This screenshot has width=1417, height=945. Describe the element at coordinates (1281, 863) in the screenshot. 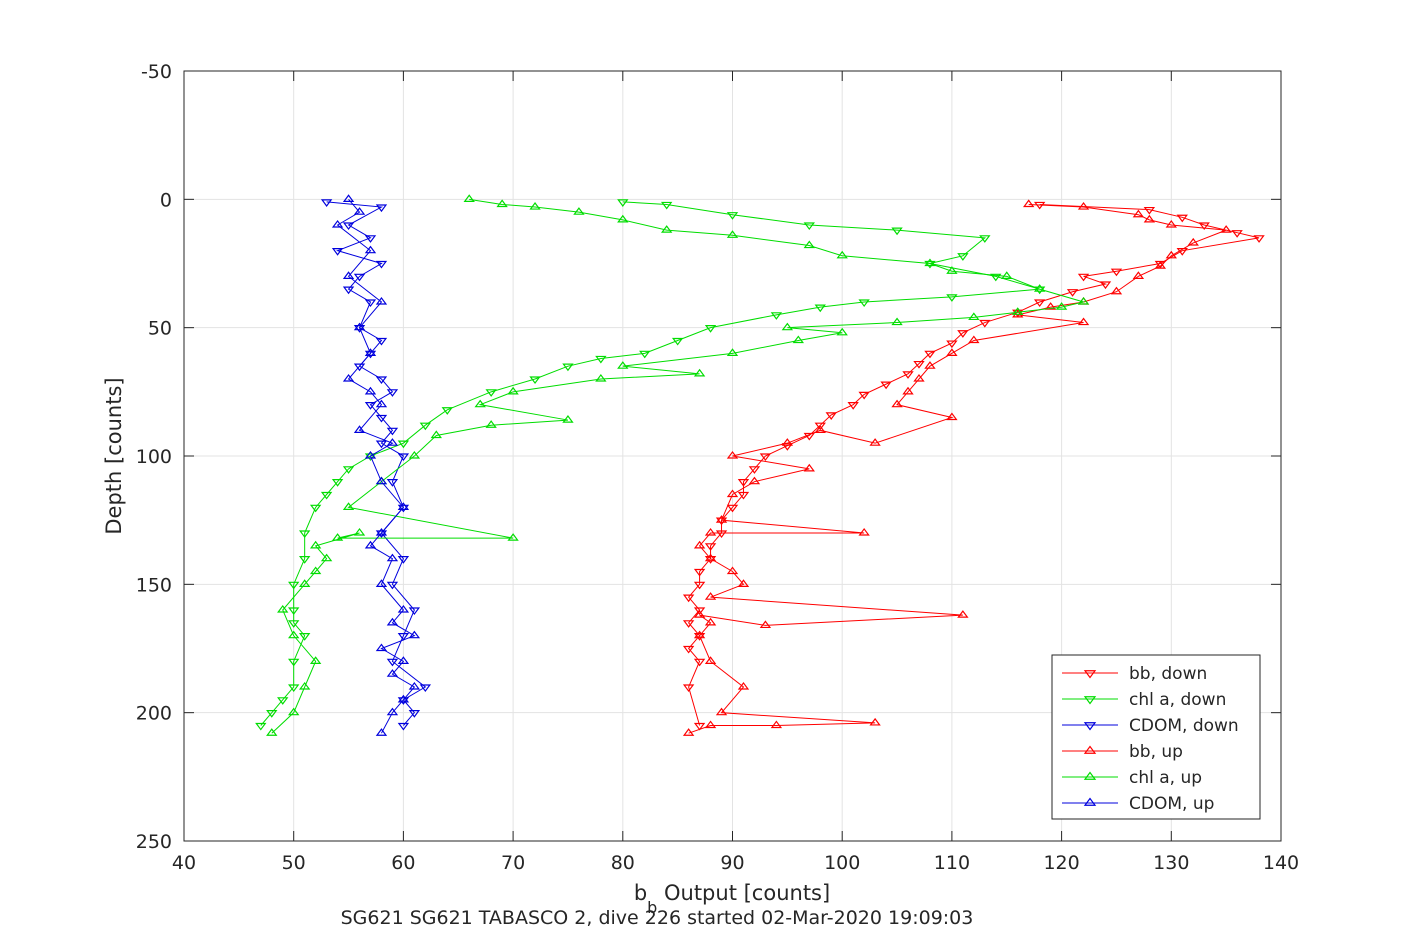

I see `x-tick-label: 140` at that location.